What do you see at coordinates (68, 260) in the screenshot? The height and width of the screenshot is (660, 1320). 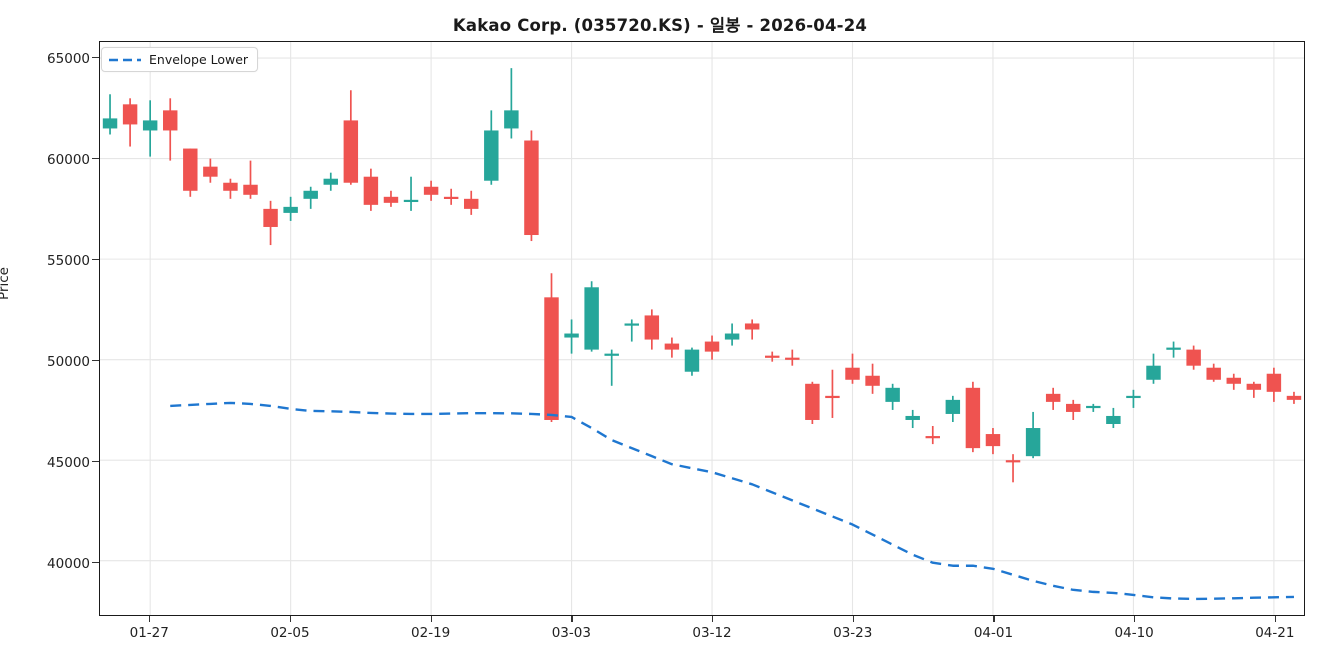 I see `y-tick-label: 55000` at bounding box center [68, 260].